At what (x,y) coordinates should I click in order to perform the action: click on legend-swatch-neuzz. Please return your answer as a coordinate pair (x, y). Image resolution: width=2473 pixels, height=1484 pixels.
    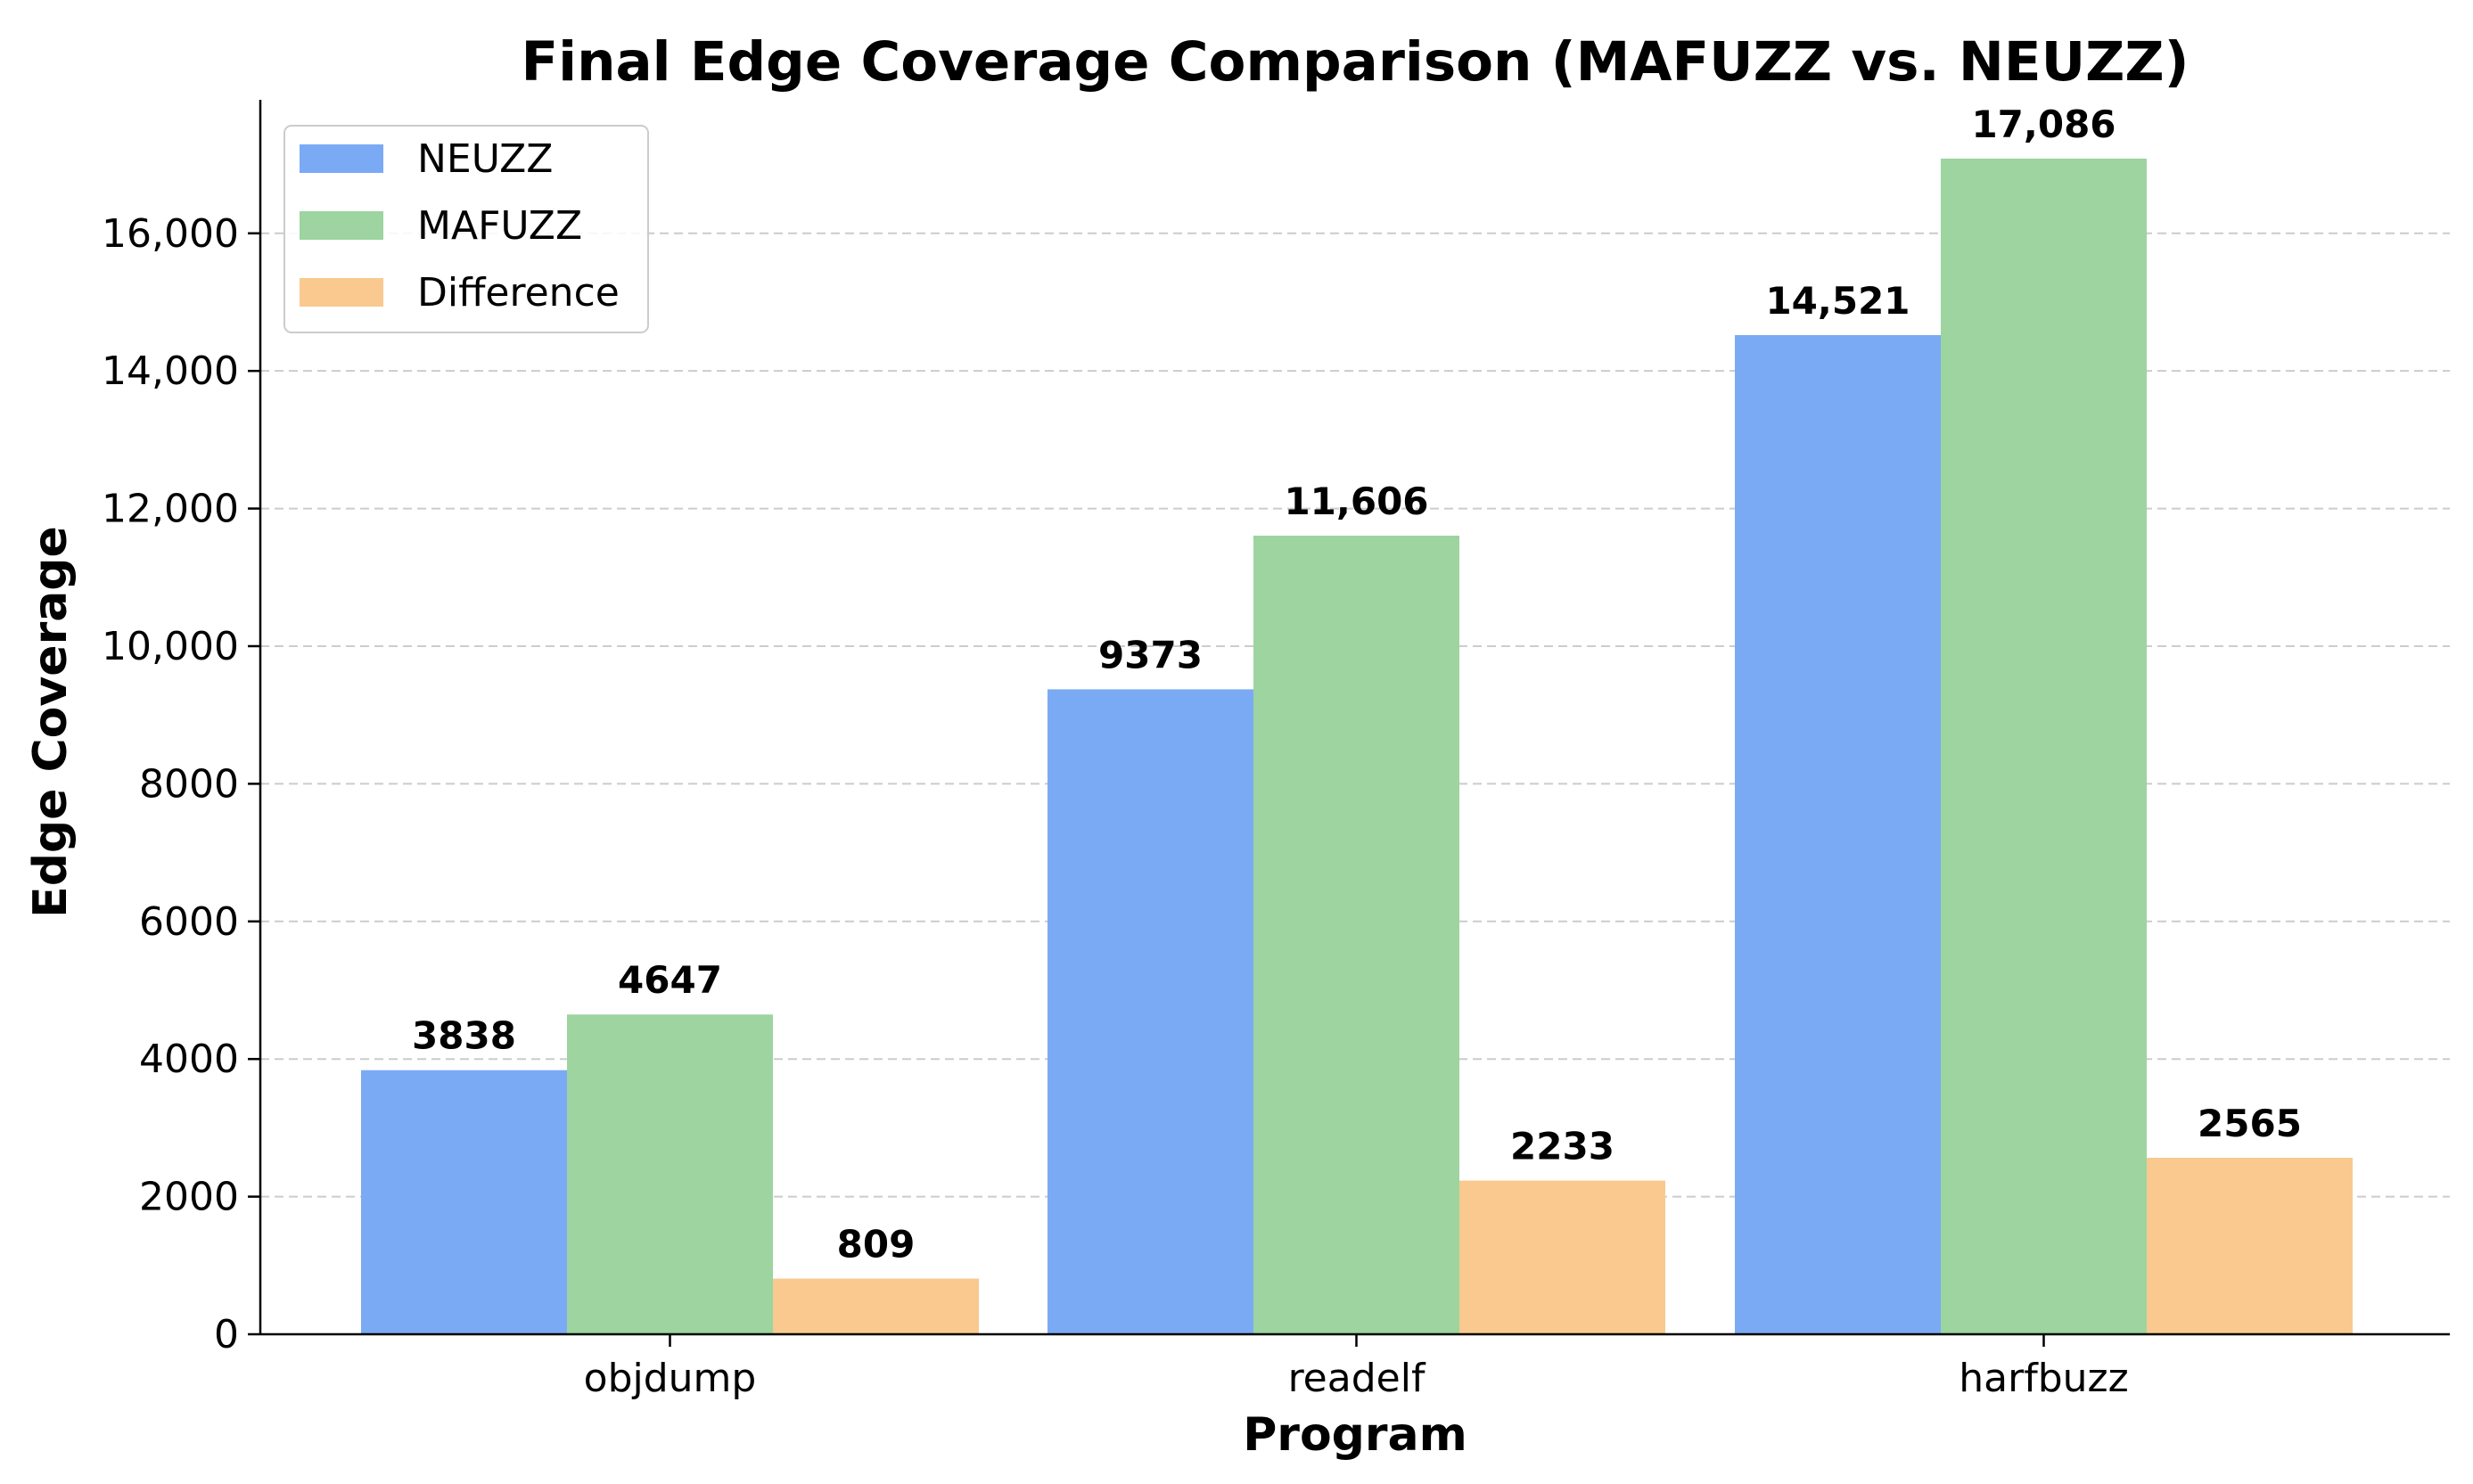
    Looking at the image, I should click on (341, 158).